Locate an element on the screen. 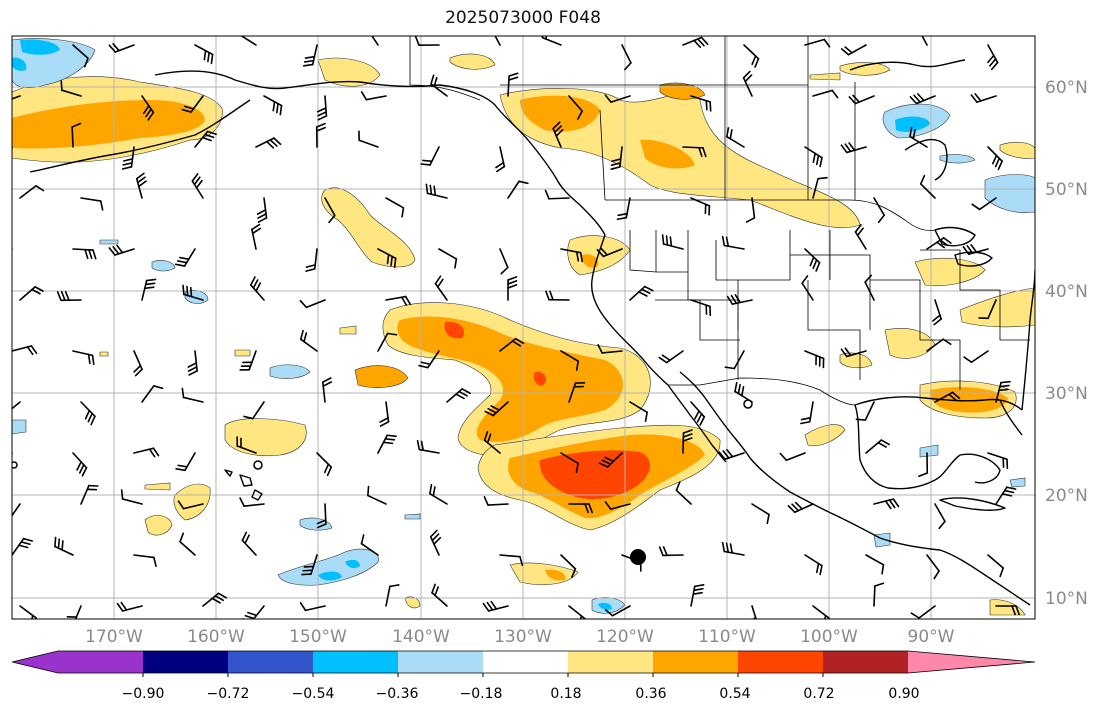  contour-great-lakes is located at coordinates (950, 271).